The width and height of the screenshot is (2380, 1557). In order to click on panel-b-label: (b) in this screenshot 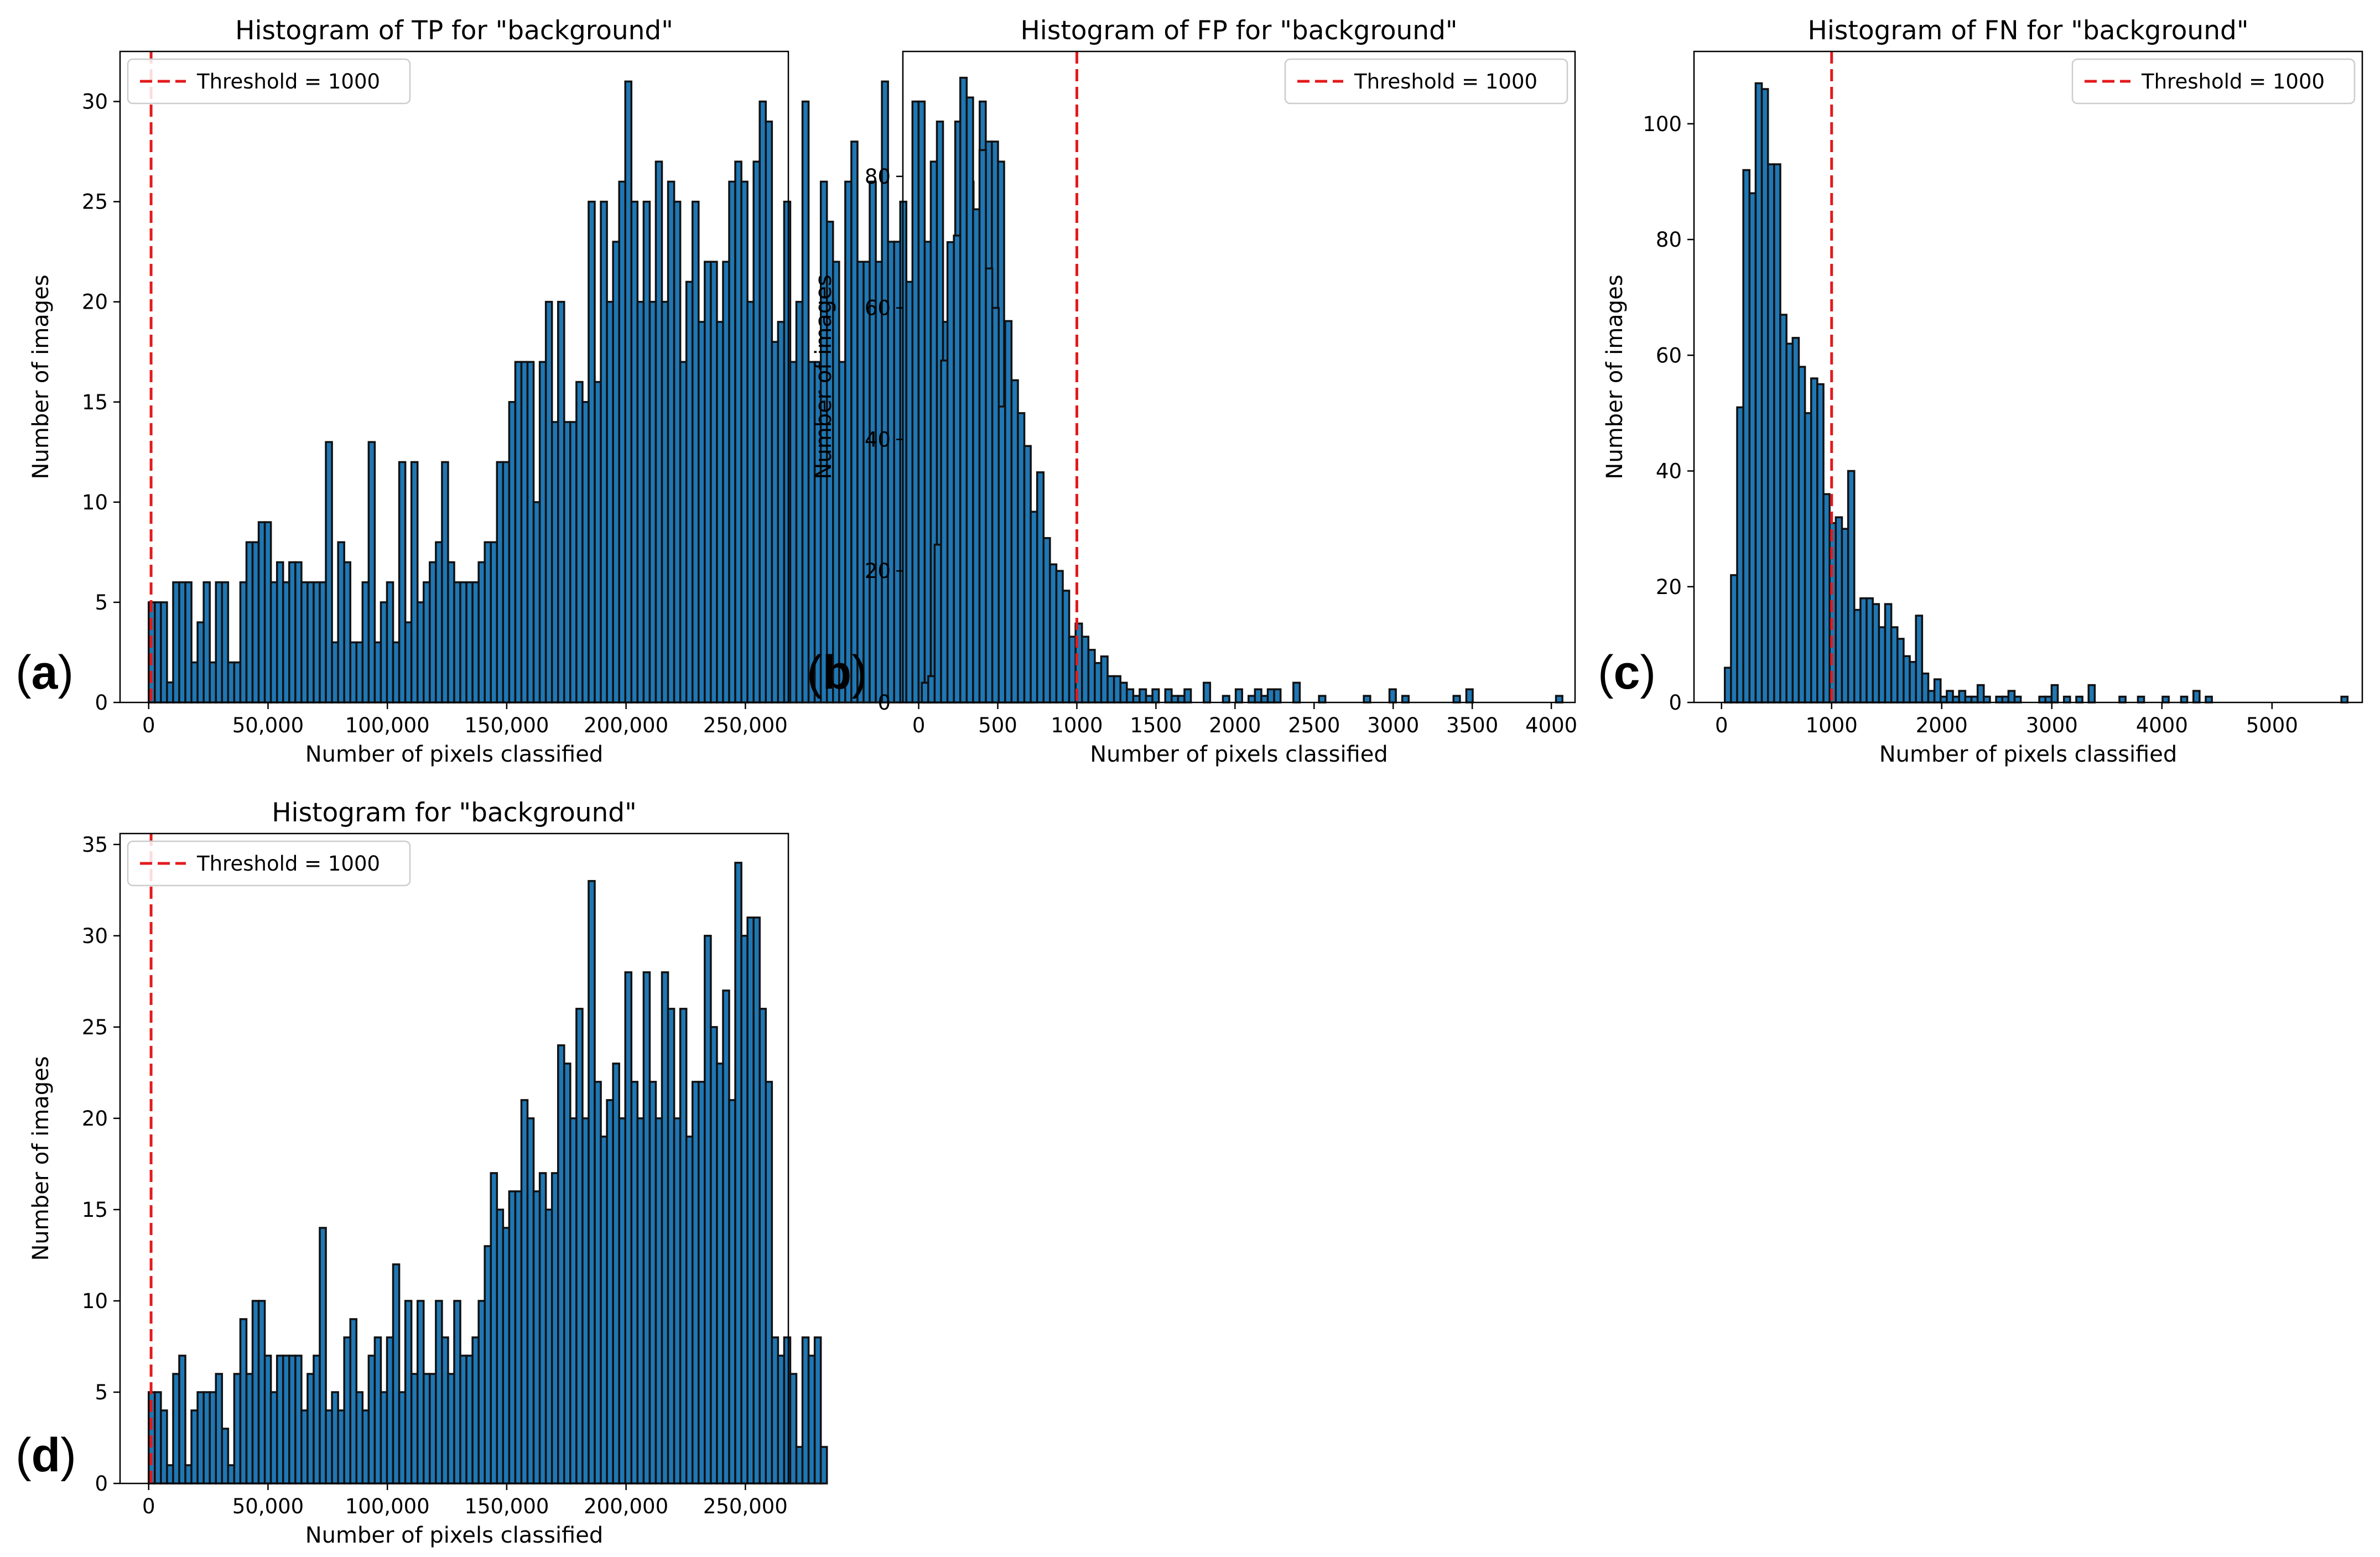, I will do `click(837, 672)`.